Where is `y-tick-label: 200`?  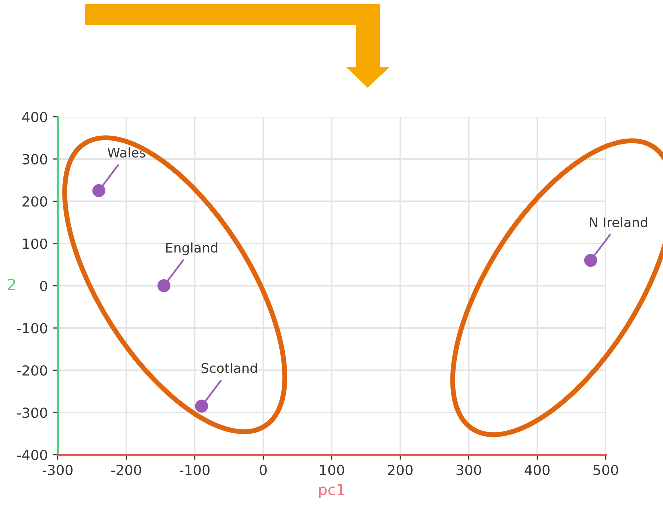
y-tick-label: 200 is located at coordinates (35, 201).